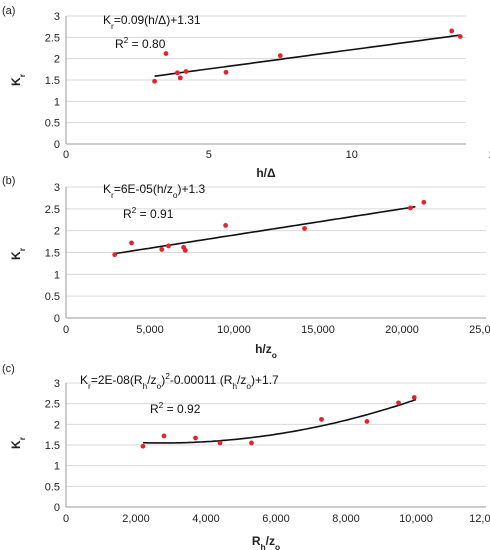  What do you see at coordinates (148, 213) in the screenshot?
I see `r-squared-label: R2 = 0.91` at bounding box center [148, 213].